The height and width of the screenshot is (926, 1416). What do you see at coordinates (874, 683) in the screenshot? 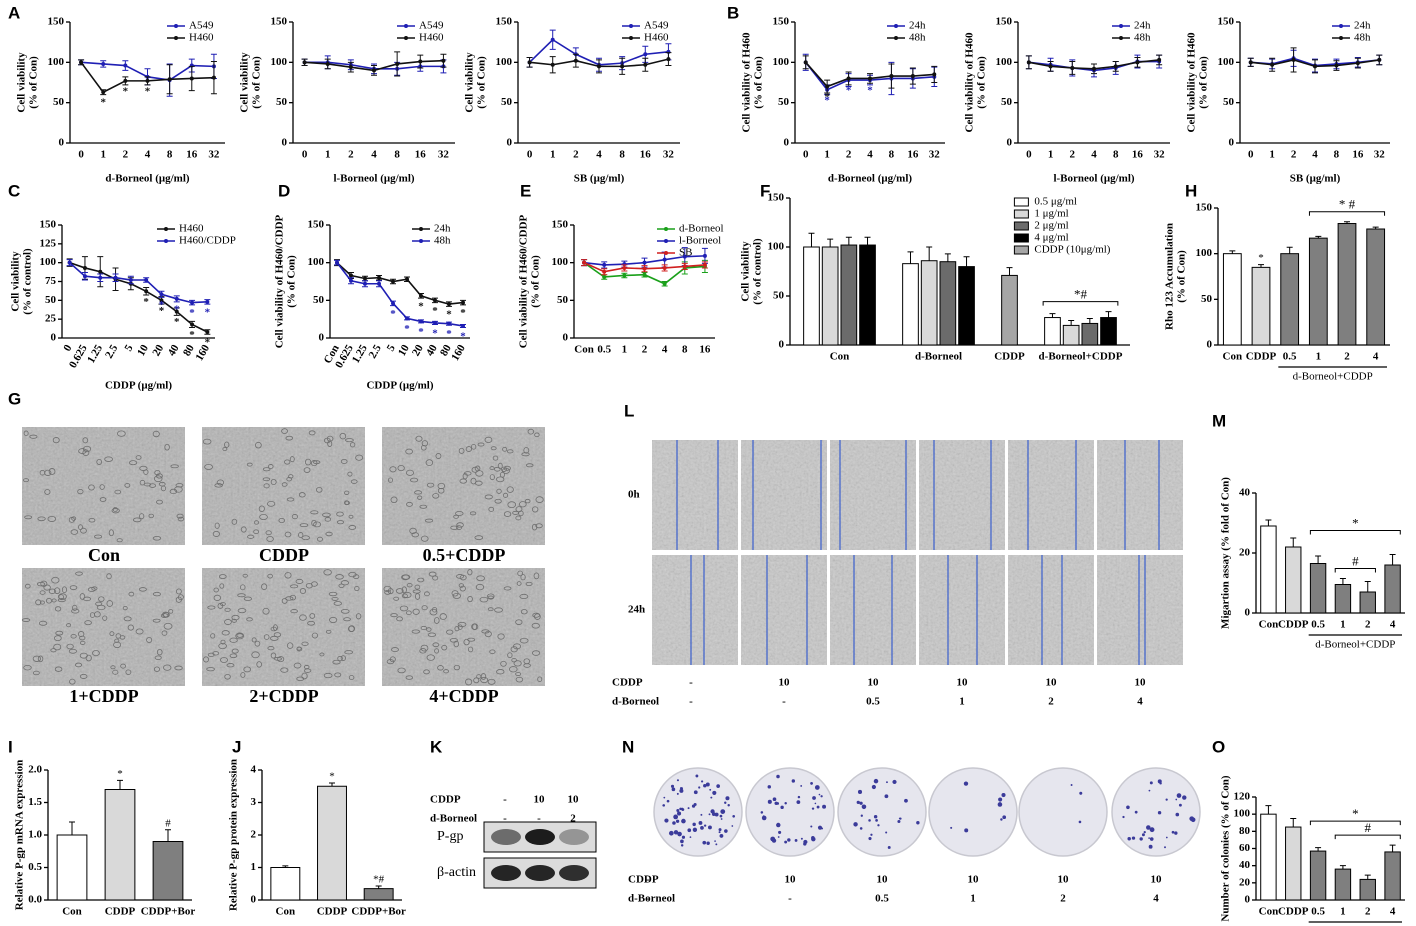
I see `treatment-value: 10` at bounding box center [874, 683].